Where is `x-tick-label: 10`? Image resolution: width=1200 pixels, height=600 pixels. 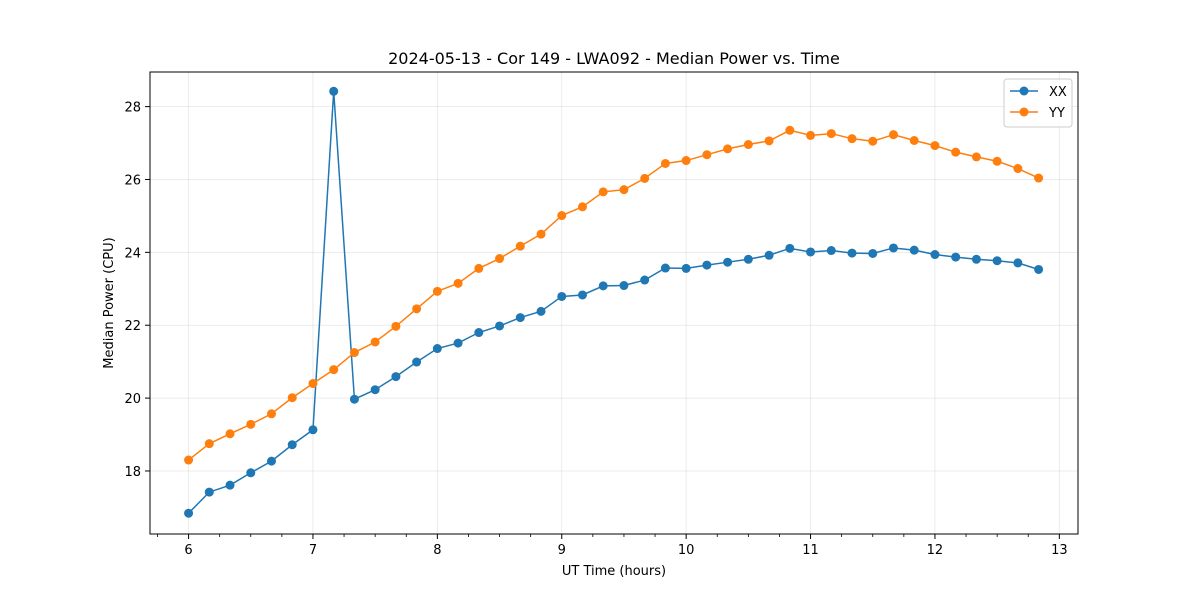
x-tick-label: 10 is located at coordinates (686, 550).